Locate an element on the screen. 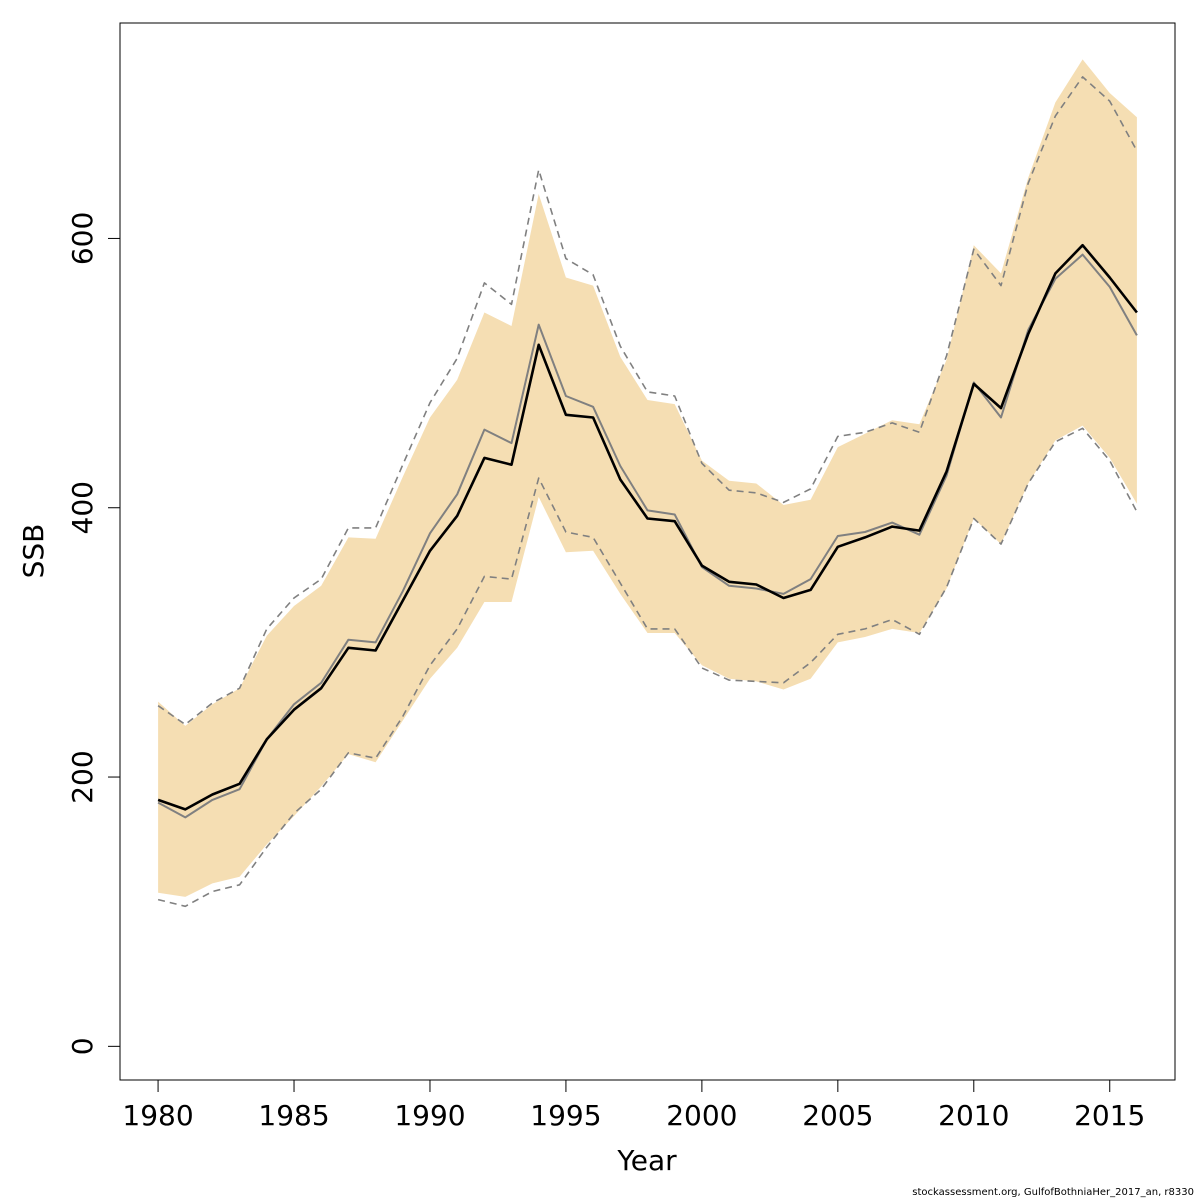  y-axis: 0 200 400 600 is located at coordinates (93, 633).